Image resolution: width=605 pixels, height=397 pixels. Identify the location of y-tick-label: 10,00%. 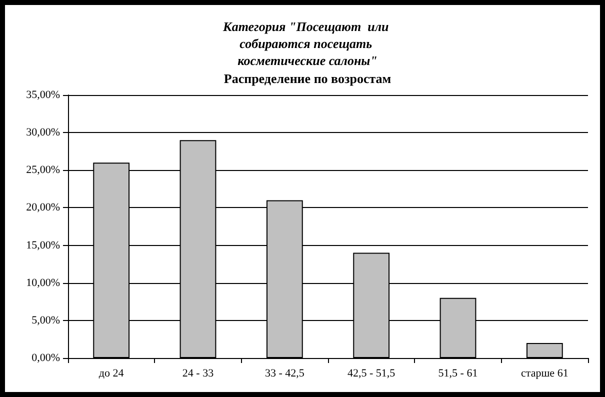
(43, 282).